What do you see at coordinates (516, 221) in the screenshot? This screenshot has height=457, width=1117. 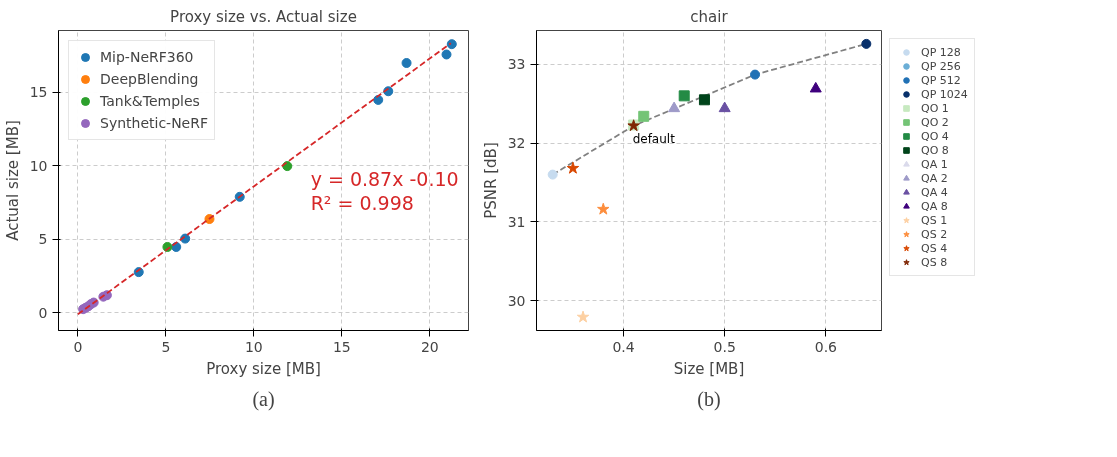 I see `y-tick-label: 31` at bounding box center [516, 221].